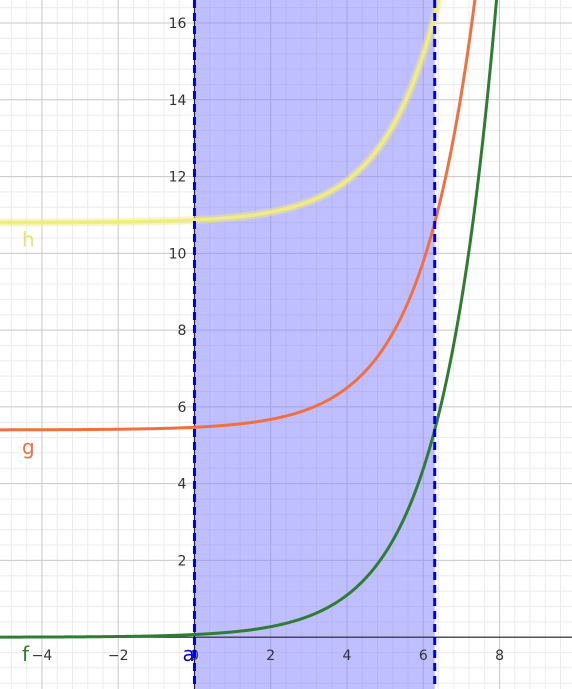 Image resolution: width=572 pixels, height=689 pixels. I want to click on y-tick-label: 16, so click(178, 24).